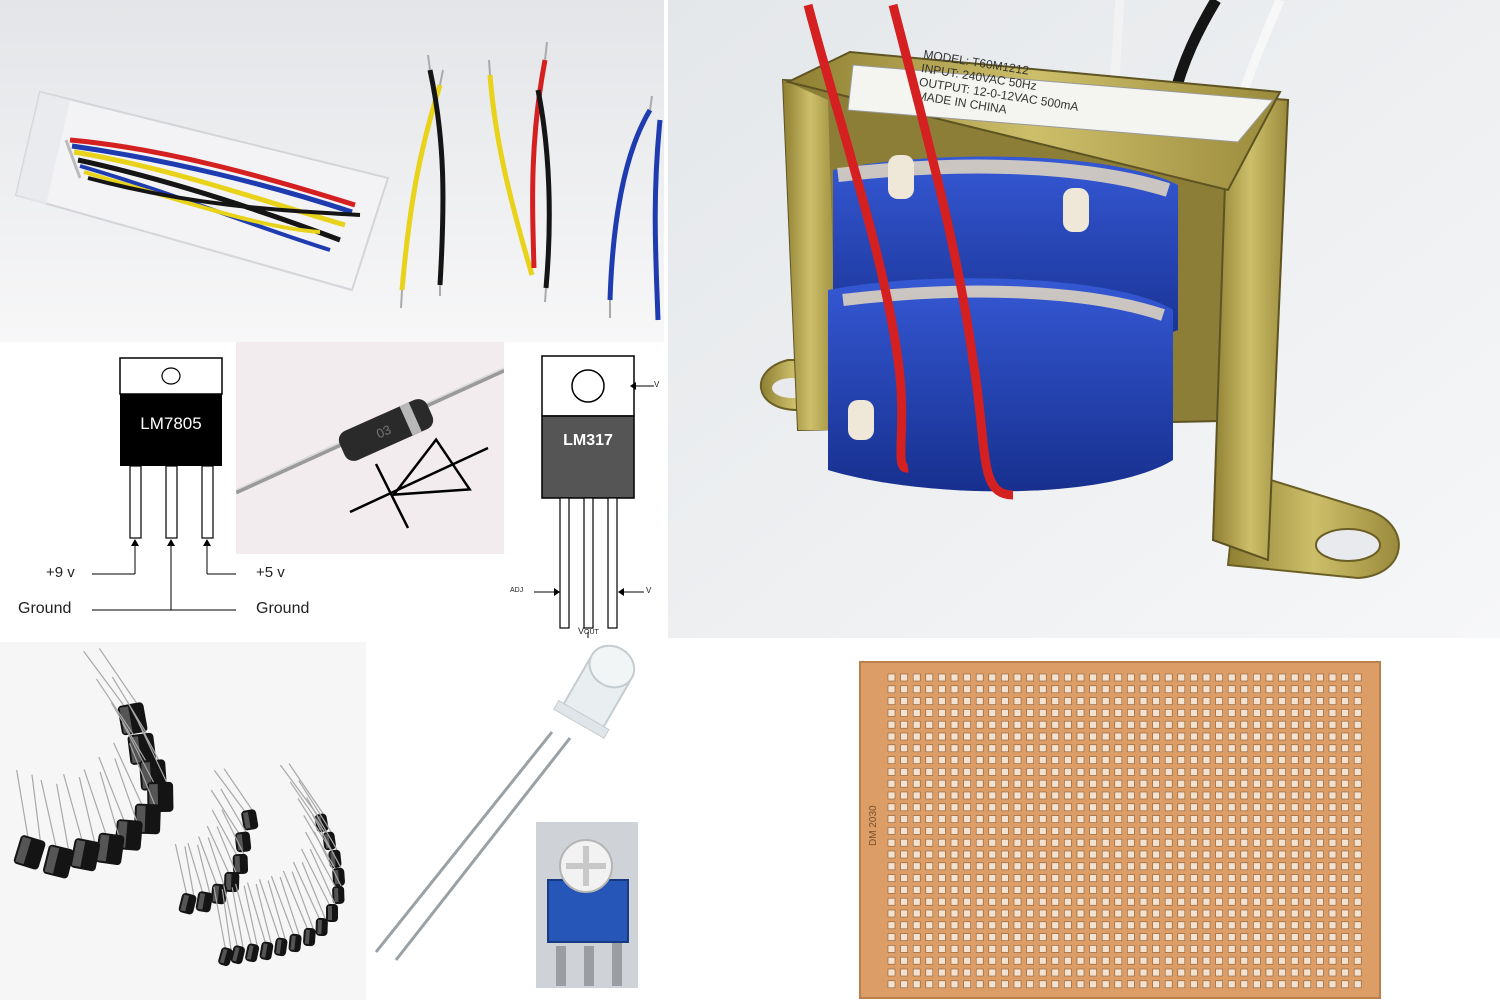  What do you see at coordinates (873, 825) in the screenshot?
I see `pcb-silkscreen: DM 2030` at bounding box center [873, 825].